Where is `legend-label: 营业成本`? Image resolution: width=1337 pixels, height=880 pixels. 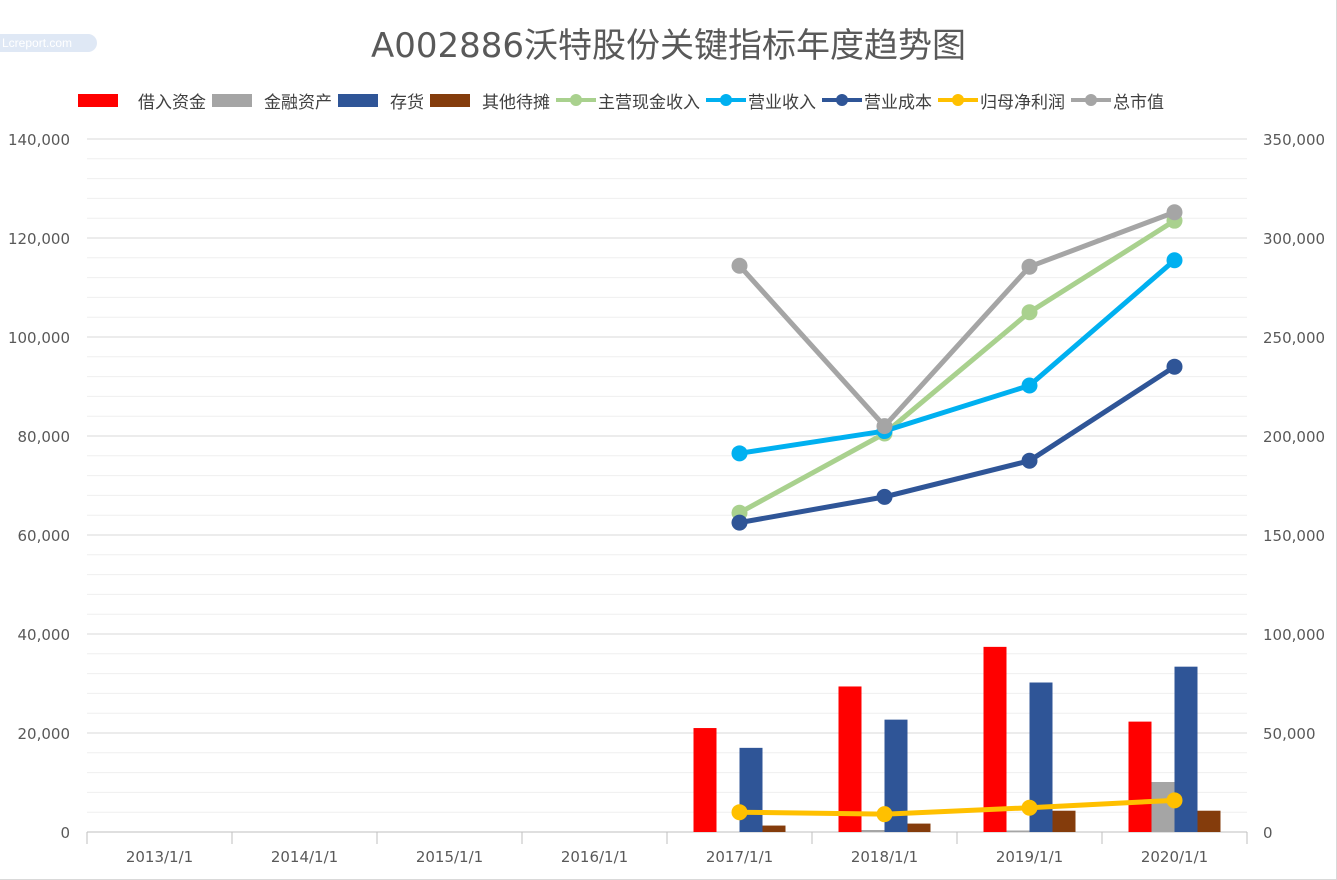 legend-label: 营业成本 is located at coordinates (898, 102).